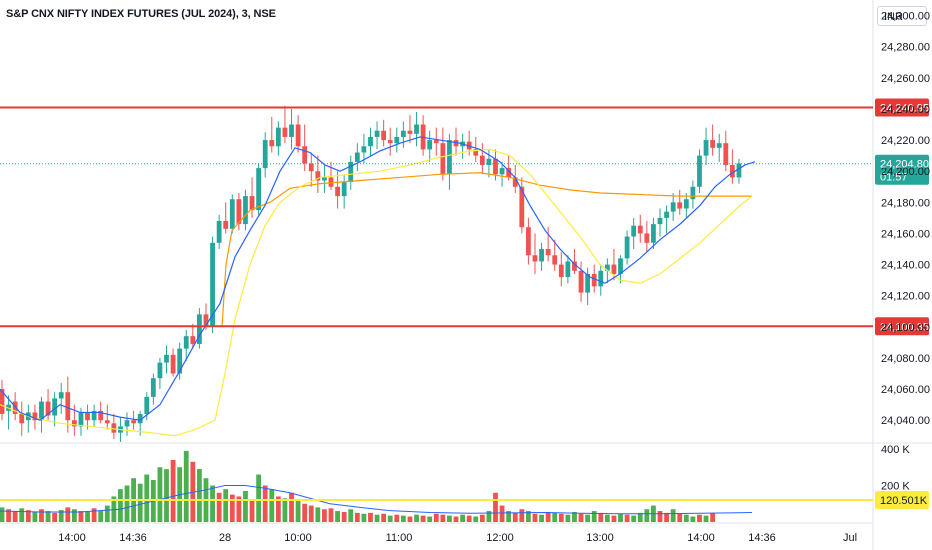 Image resolution: width=932 pixels, height=550 pixels. Describe the element at coordinates (905, 203) in the screenshot. I see `price-tick-label: 24,180.00` at that location.